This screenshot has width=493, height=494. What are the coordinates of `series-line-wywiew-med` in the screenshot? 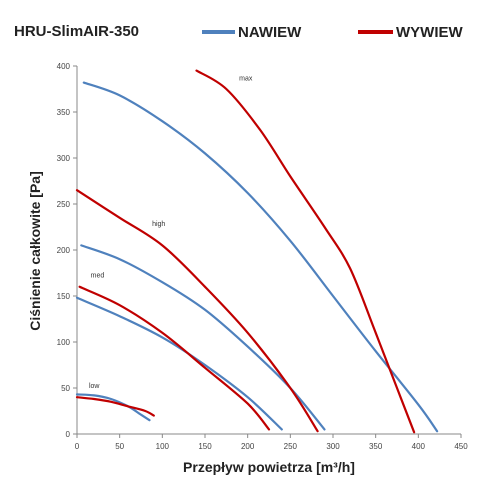 It's located at (174, 358).